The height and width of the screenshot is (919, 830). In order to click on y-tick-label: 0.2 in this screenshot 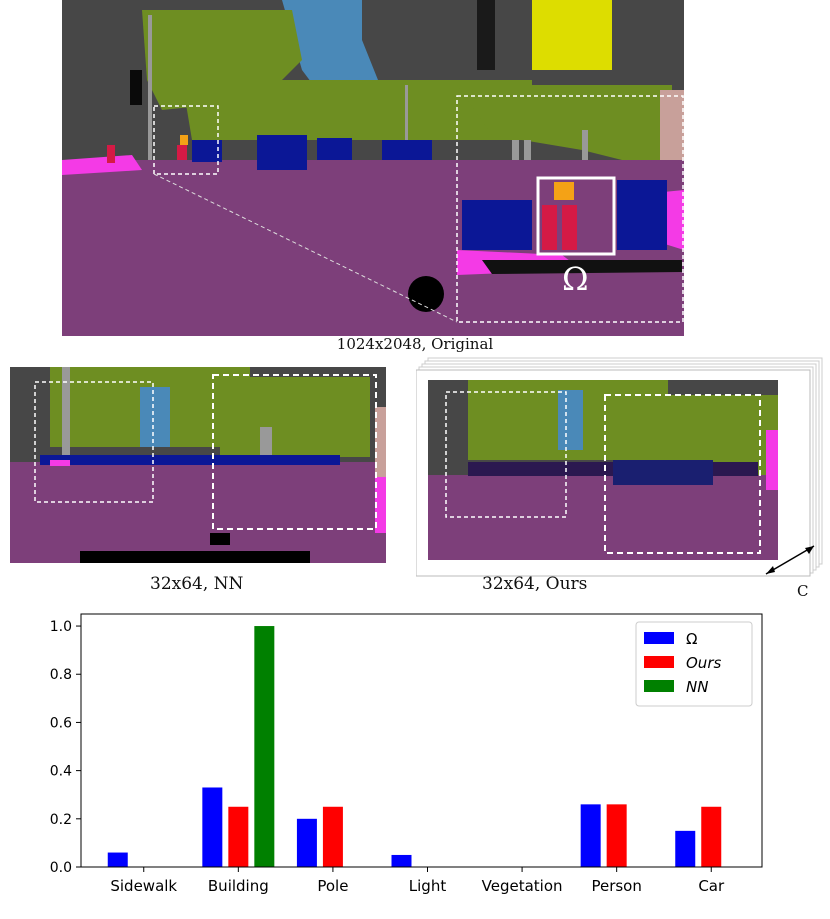, I will do `click(61, 820)`.